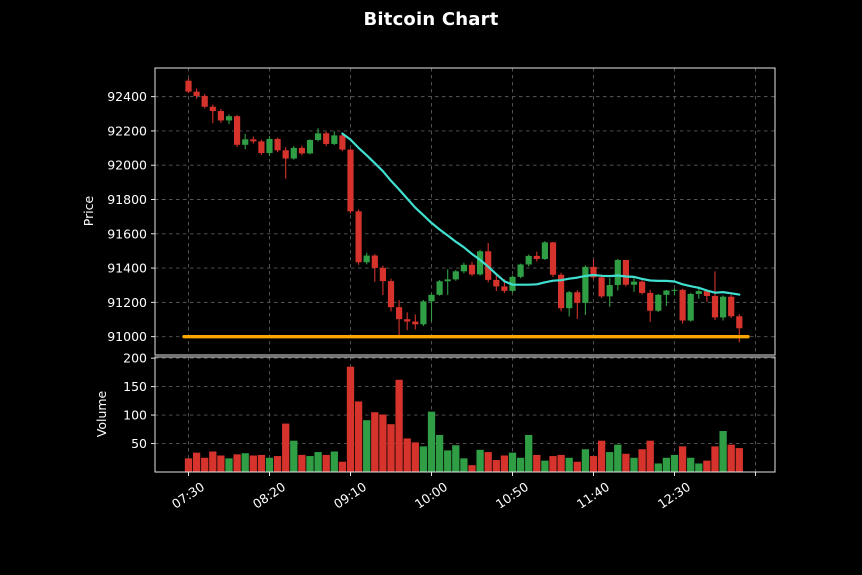 This screenshot has width=862, height=575. I want to click on time-tick-label: 10:00, so click(431, 495).